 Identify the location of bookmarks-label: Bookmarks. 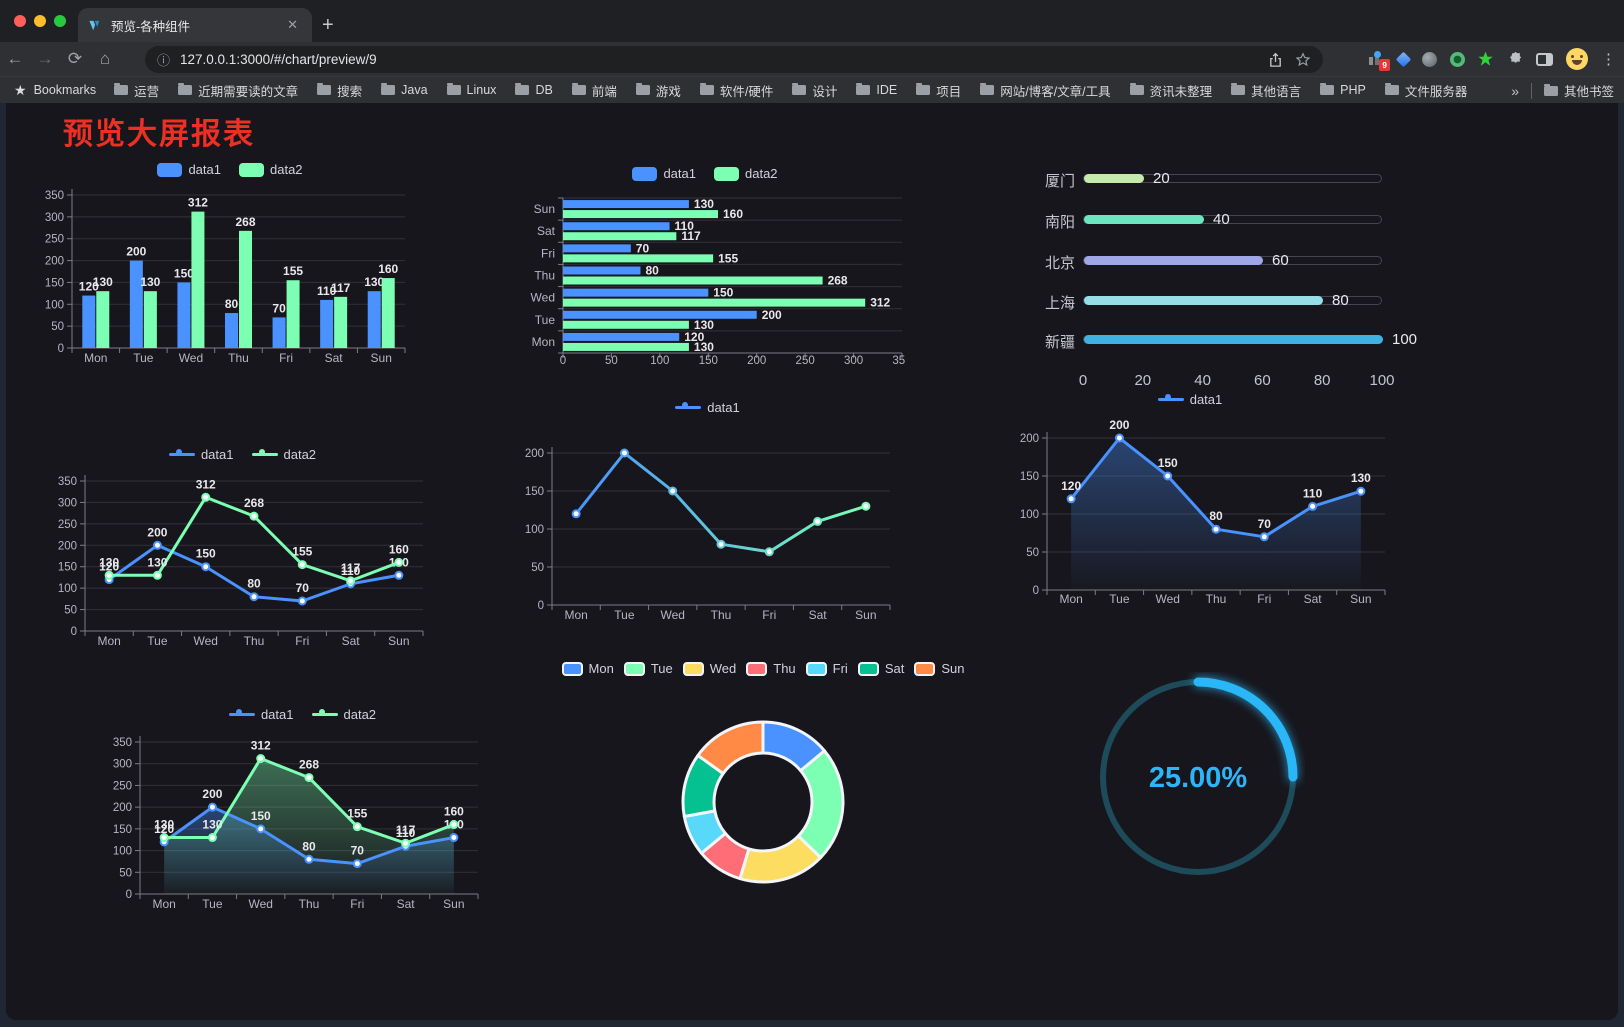
(65, 90).